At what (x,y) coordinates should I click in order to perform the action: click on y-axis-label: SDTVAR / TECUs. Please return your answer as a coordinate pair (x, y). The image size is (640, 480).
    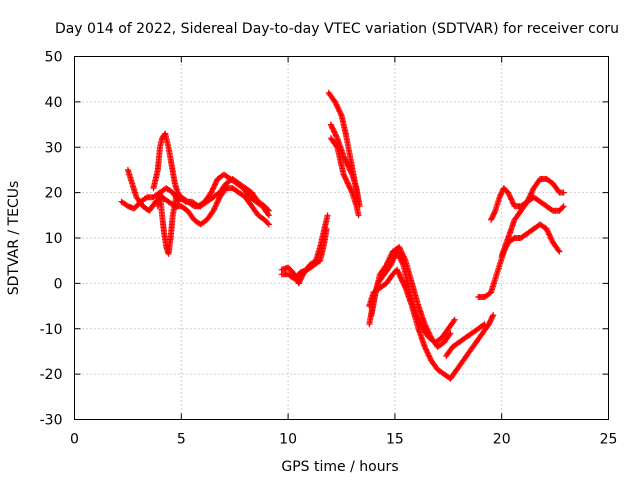
    Looking at the image, I should click on (14, 238).